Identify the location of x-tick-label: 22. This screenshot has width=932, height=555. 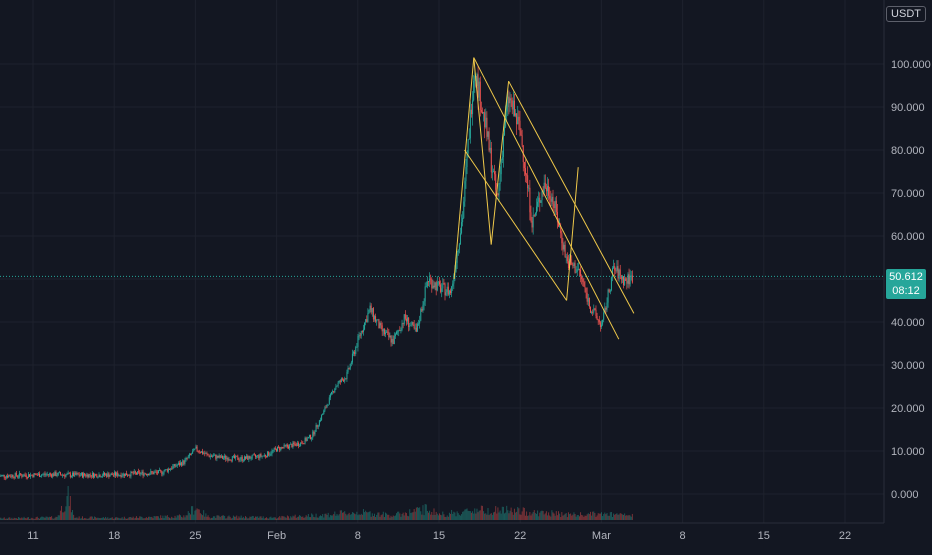
(845, 536).